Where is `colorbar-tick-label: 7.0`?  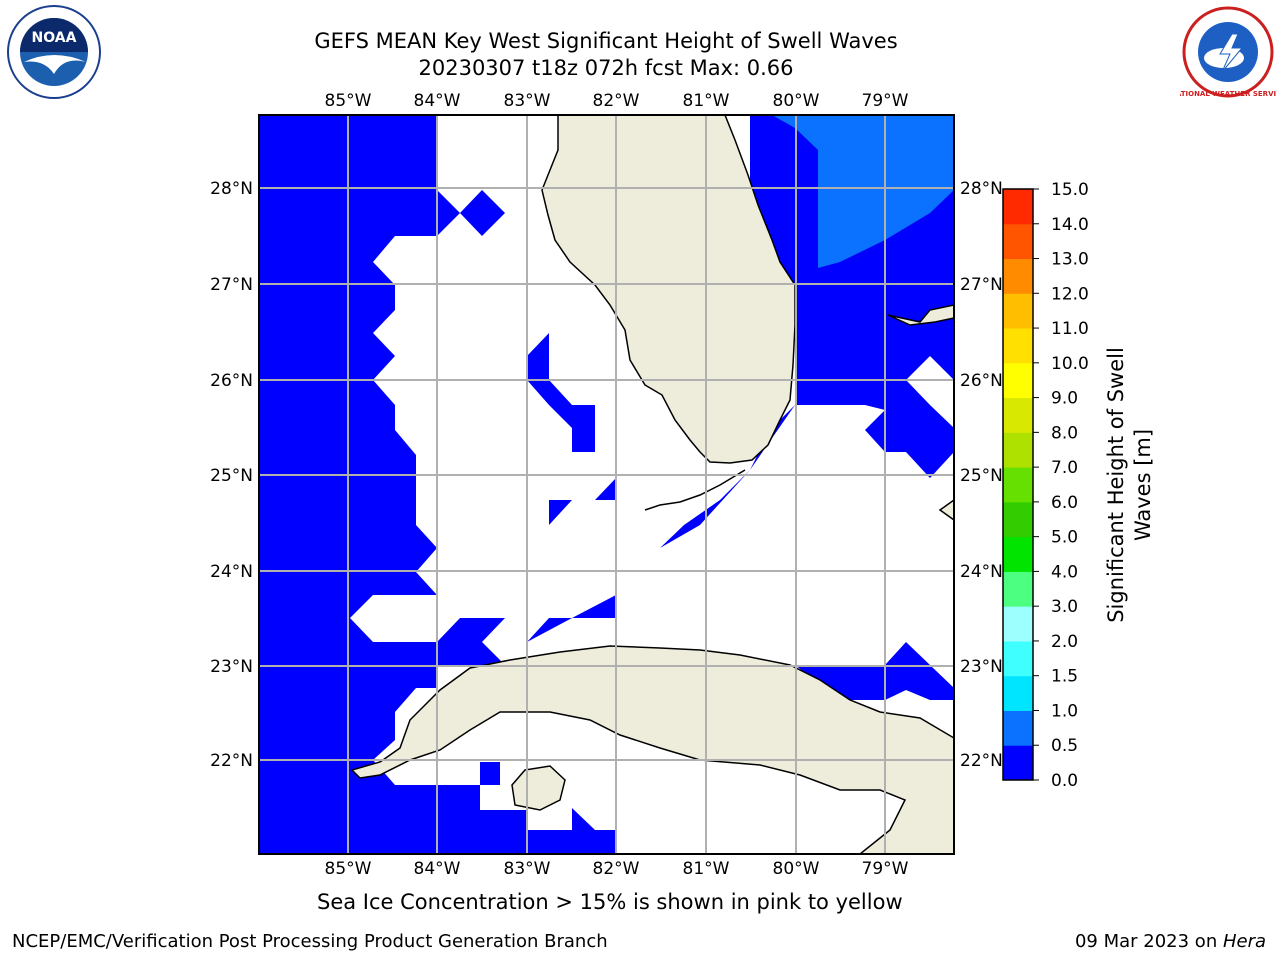
colorbar-tick-label: 7.0 is located at coordinates (1064, 468).